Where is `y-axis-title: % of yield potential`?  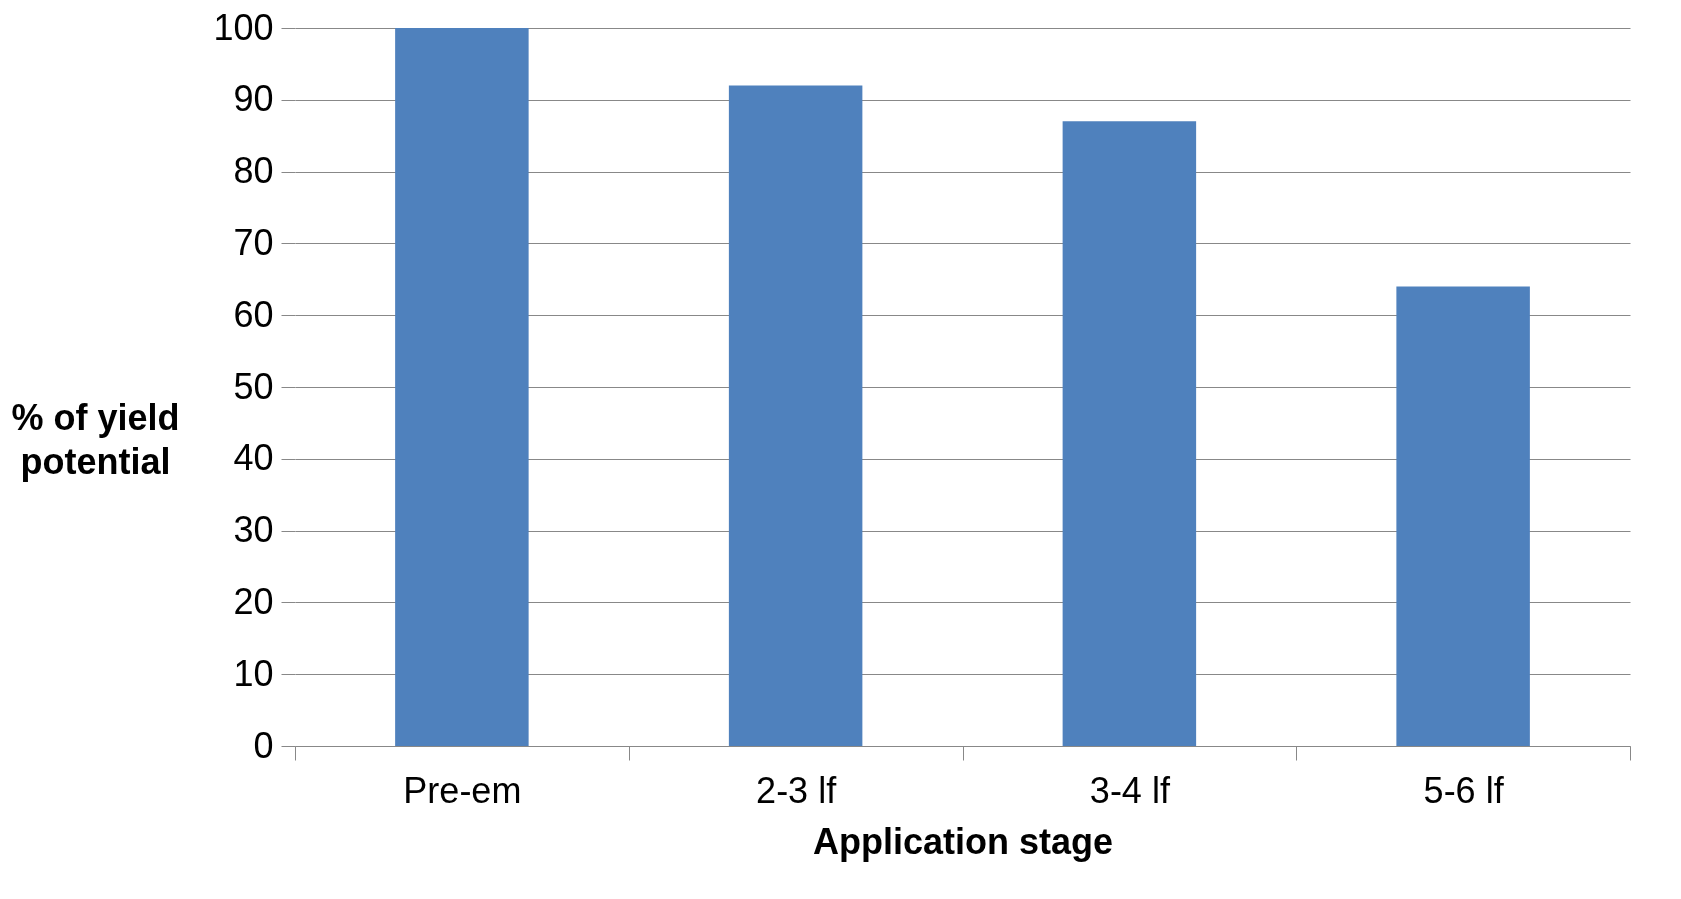 y-axis-title: % of yield potential is located at coordinates (95, 439).